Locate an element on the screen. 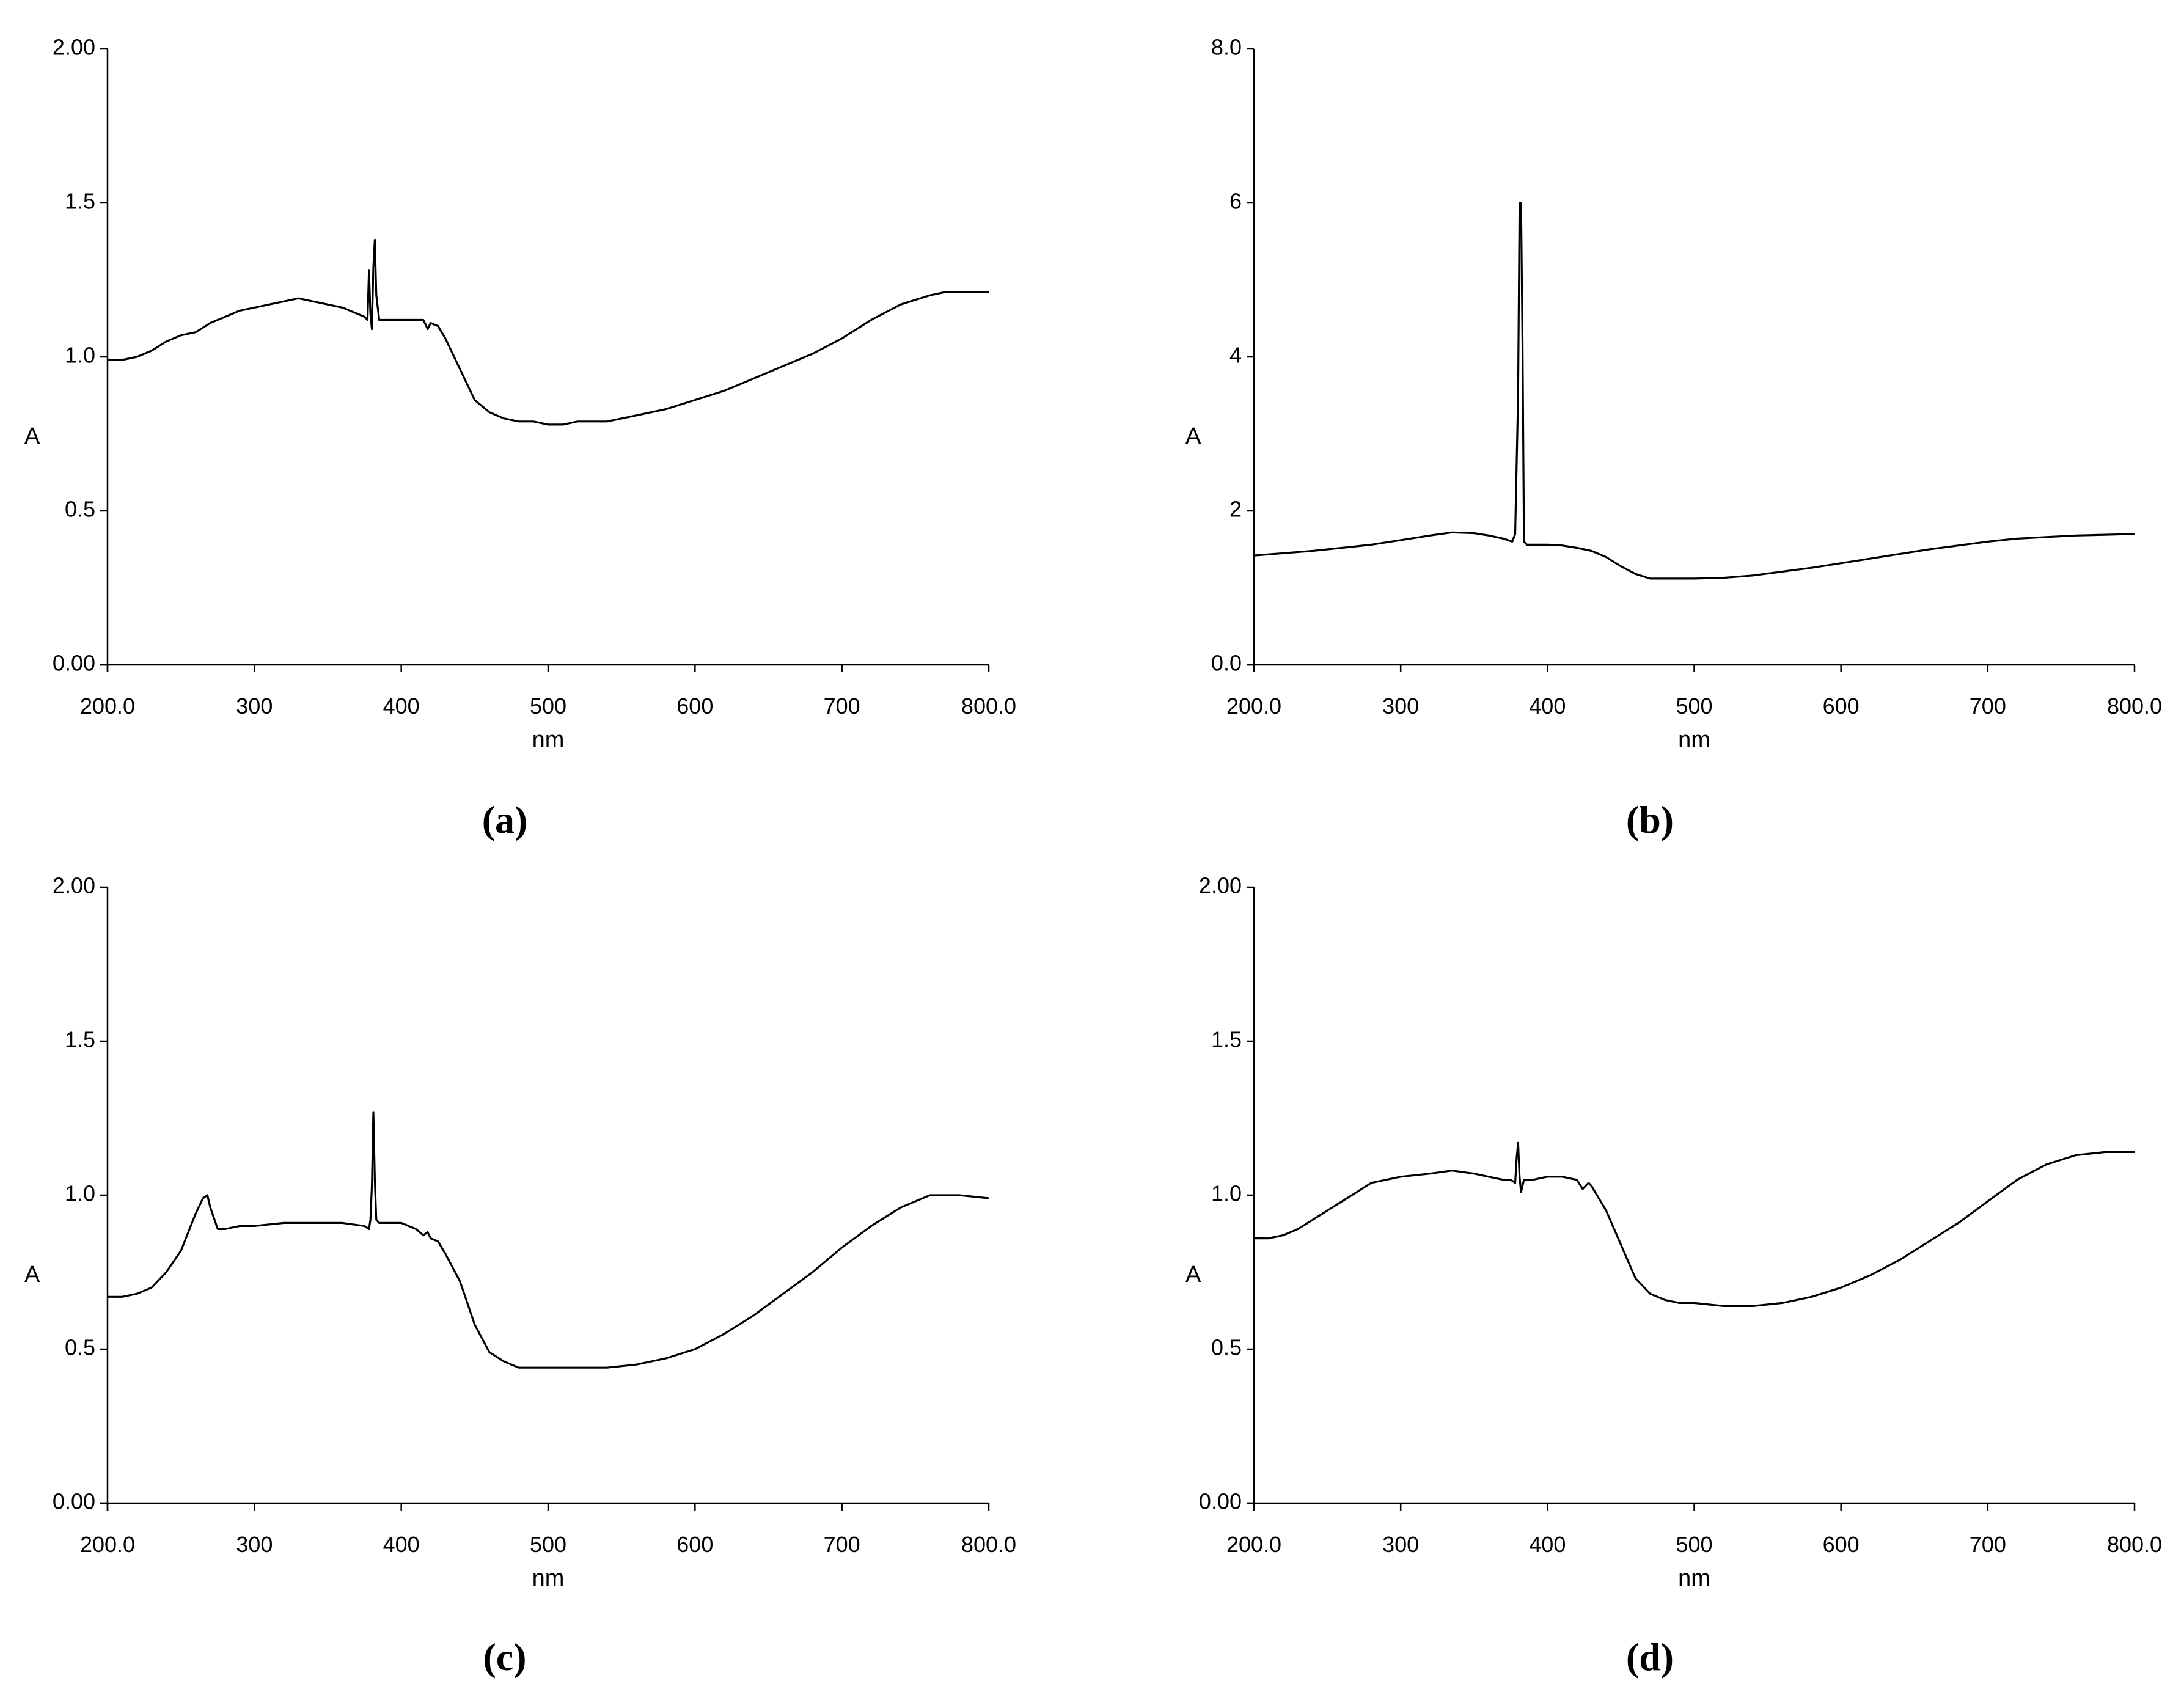 Image resolution: width=2184 pixels, height=1681 pixels. panel-caption: (a) is located at coordinates (505, 819).